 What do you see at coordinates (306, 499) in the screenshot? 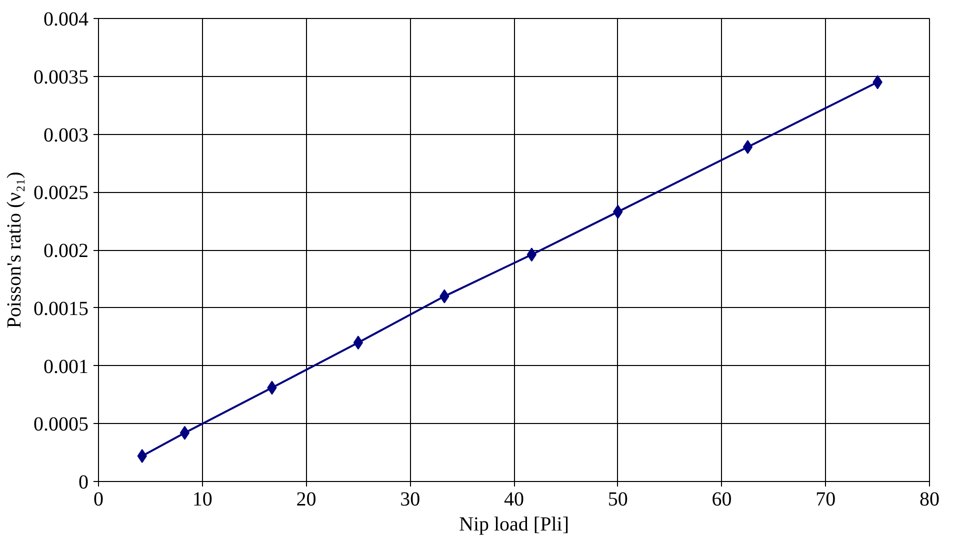
I see `x-tick-label: 20` at bounding box center [306, 499].